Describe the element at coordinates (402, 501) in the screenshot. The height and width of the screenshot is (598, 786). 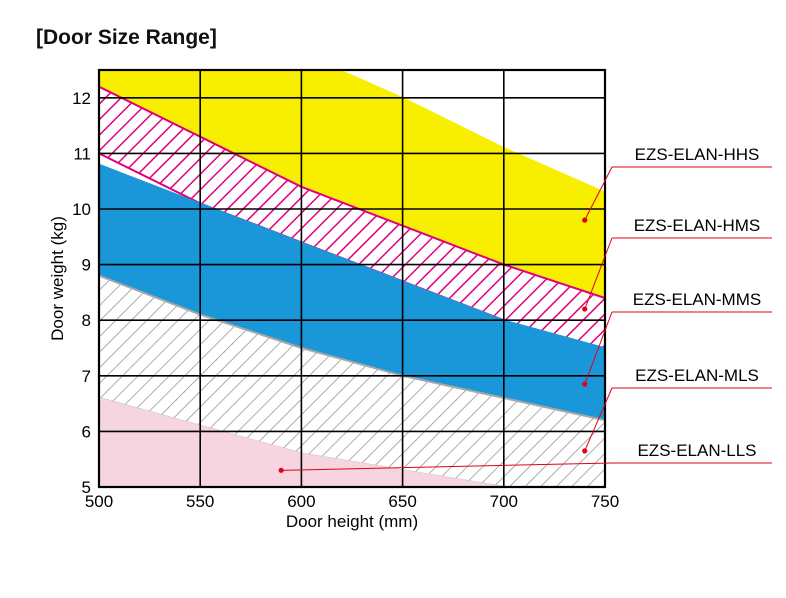
I see `x-tick-label: 650` at that location.